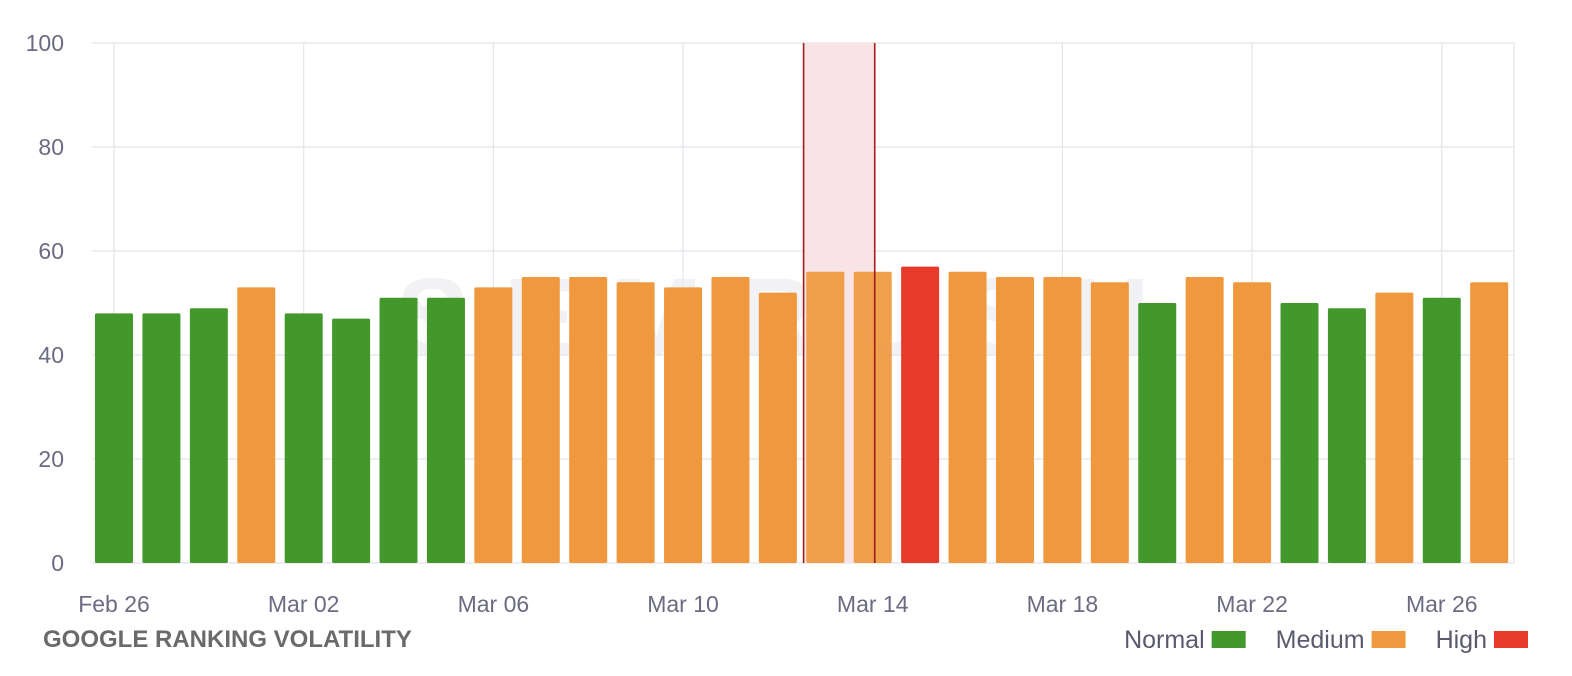  I want to click on y-tick-label: 80, so click(51, 147).